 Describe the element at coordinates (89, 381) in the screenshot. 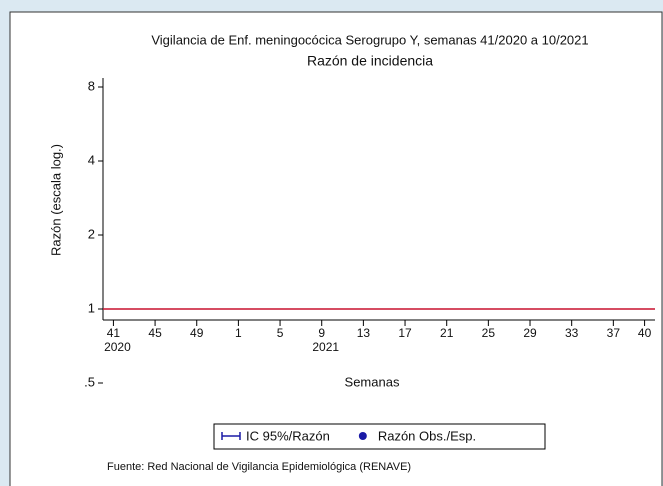

I see `y-tick-label: .5` at that location.